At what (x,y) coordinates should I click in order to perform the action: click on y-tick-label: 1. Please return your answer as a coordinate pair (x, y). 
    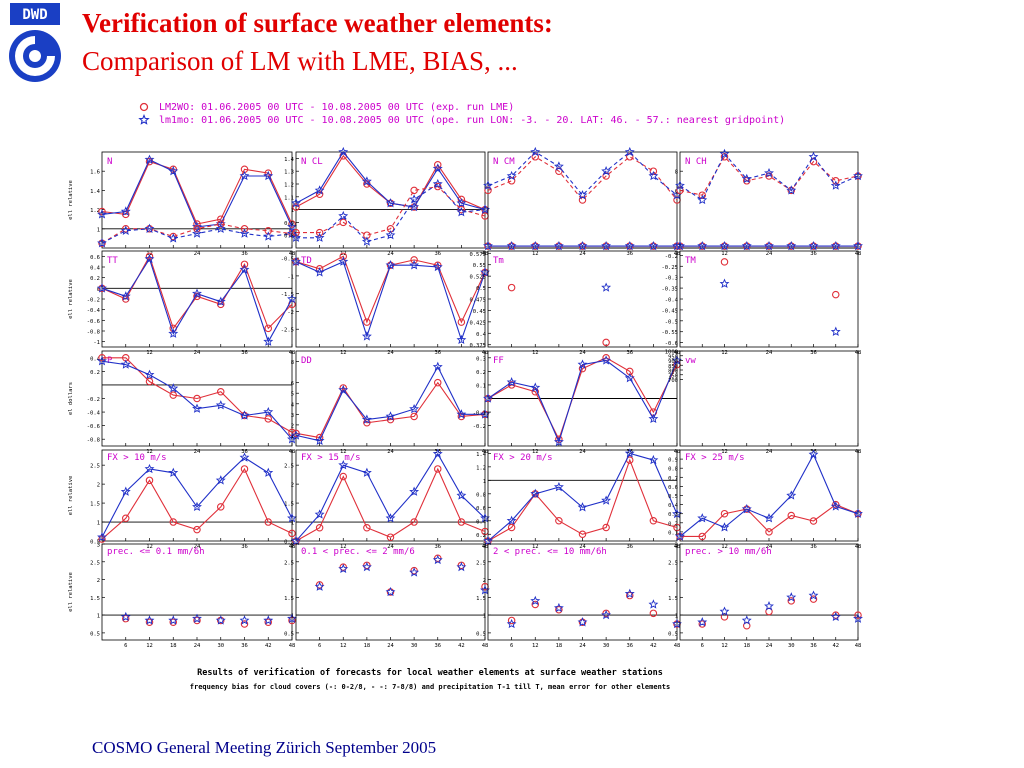
    Looking at the image, I should click on (484, 617).